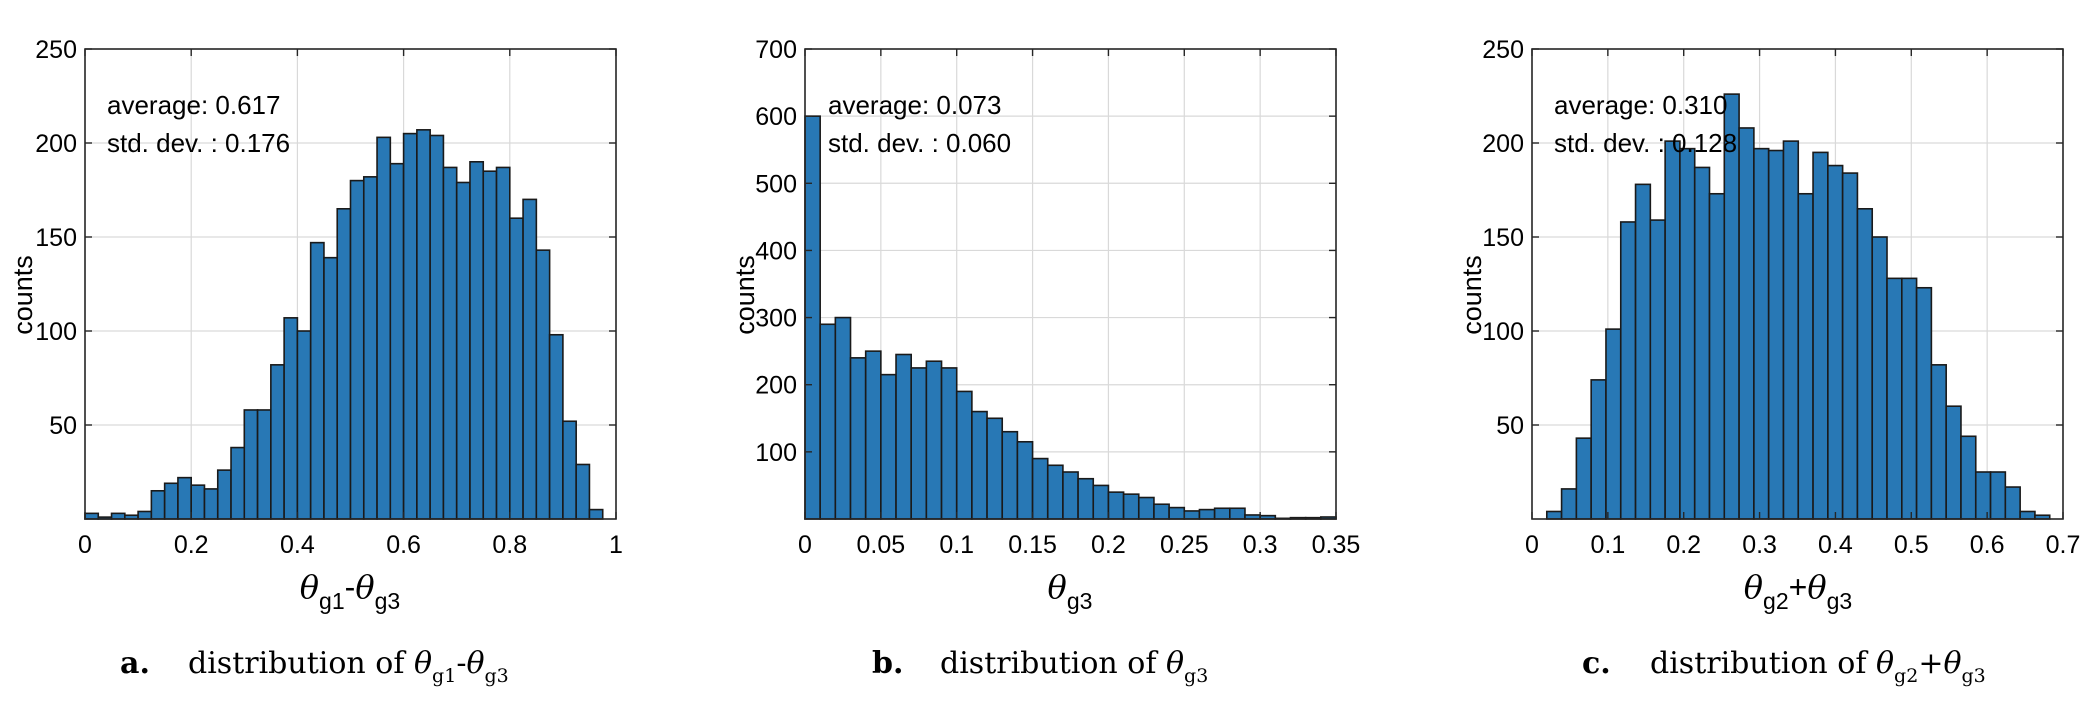  Describe the element at coordinates (1911, 545) in the screenshot. I see `x-tick-label: 0.5` at that location.